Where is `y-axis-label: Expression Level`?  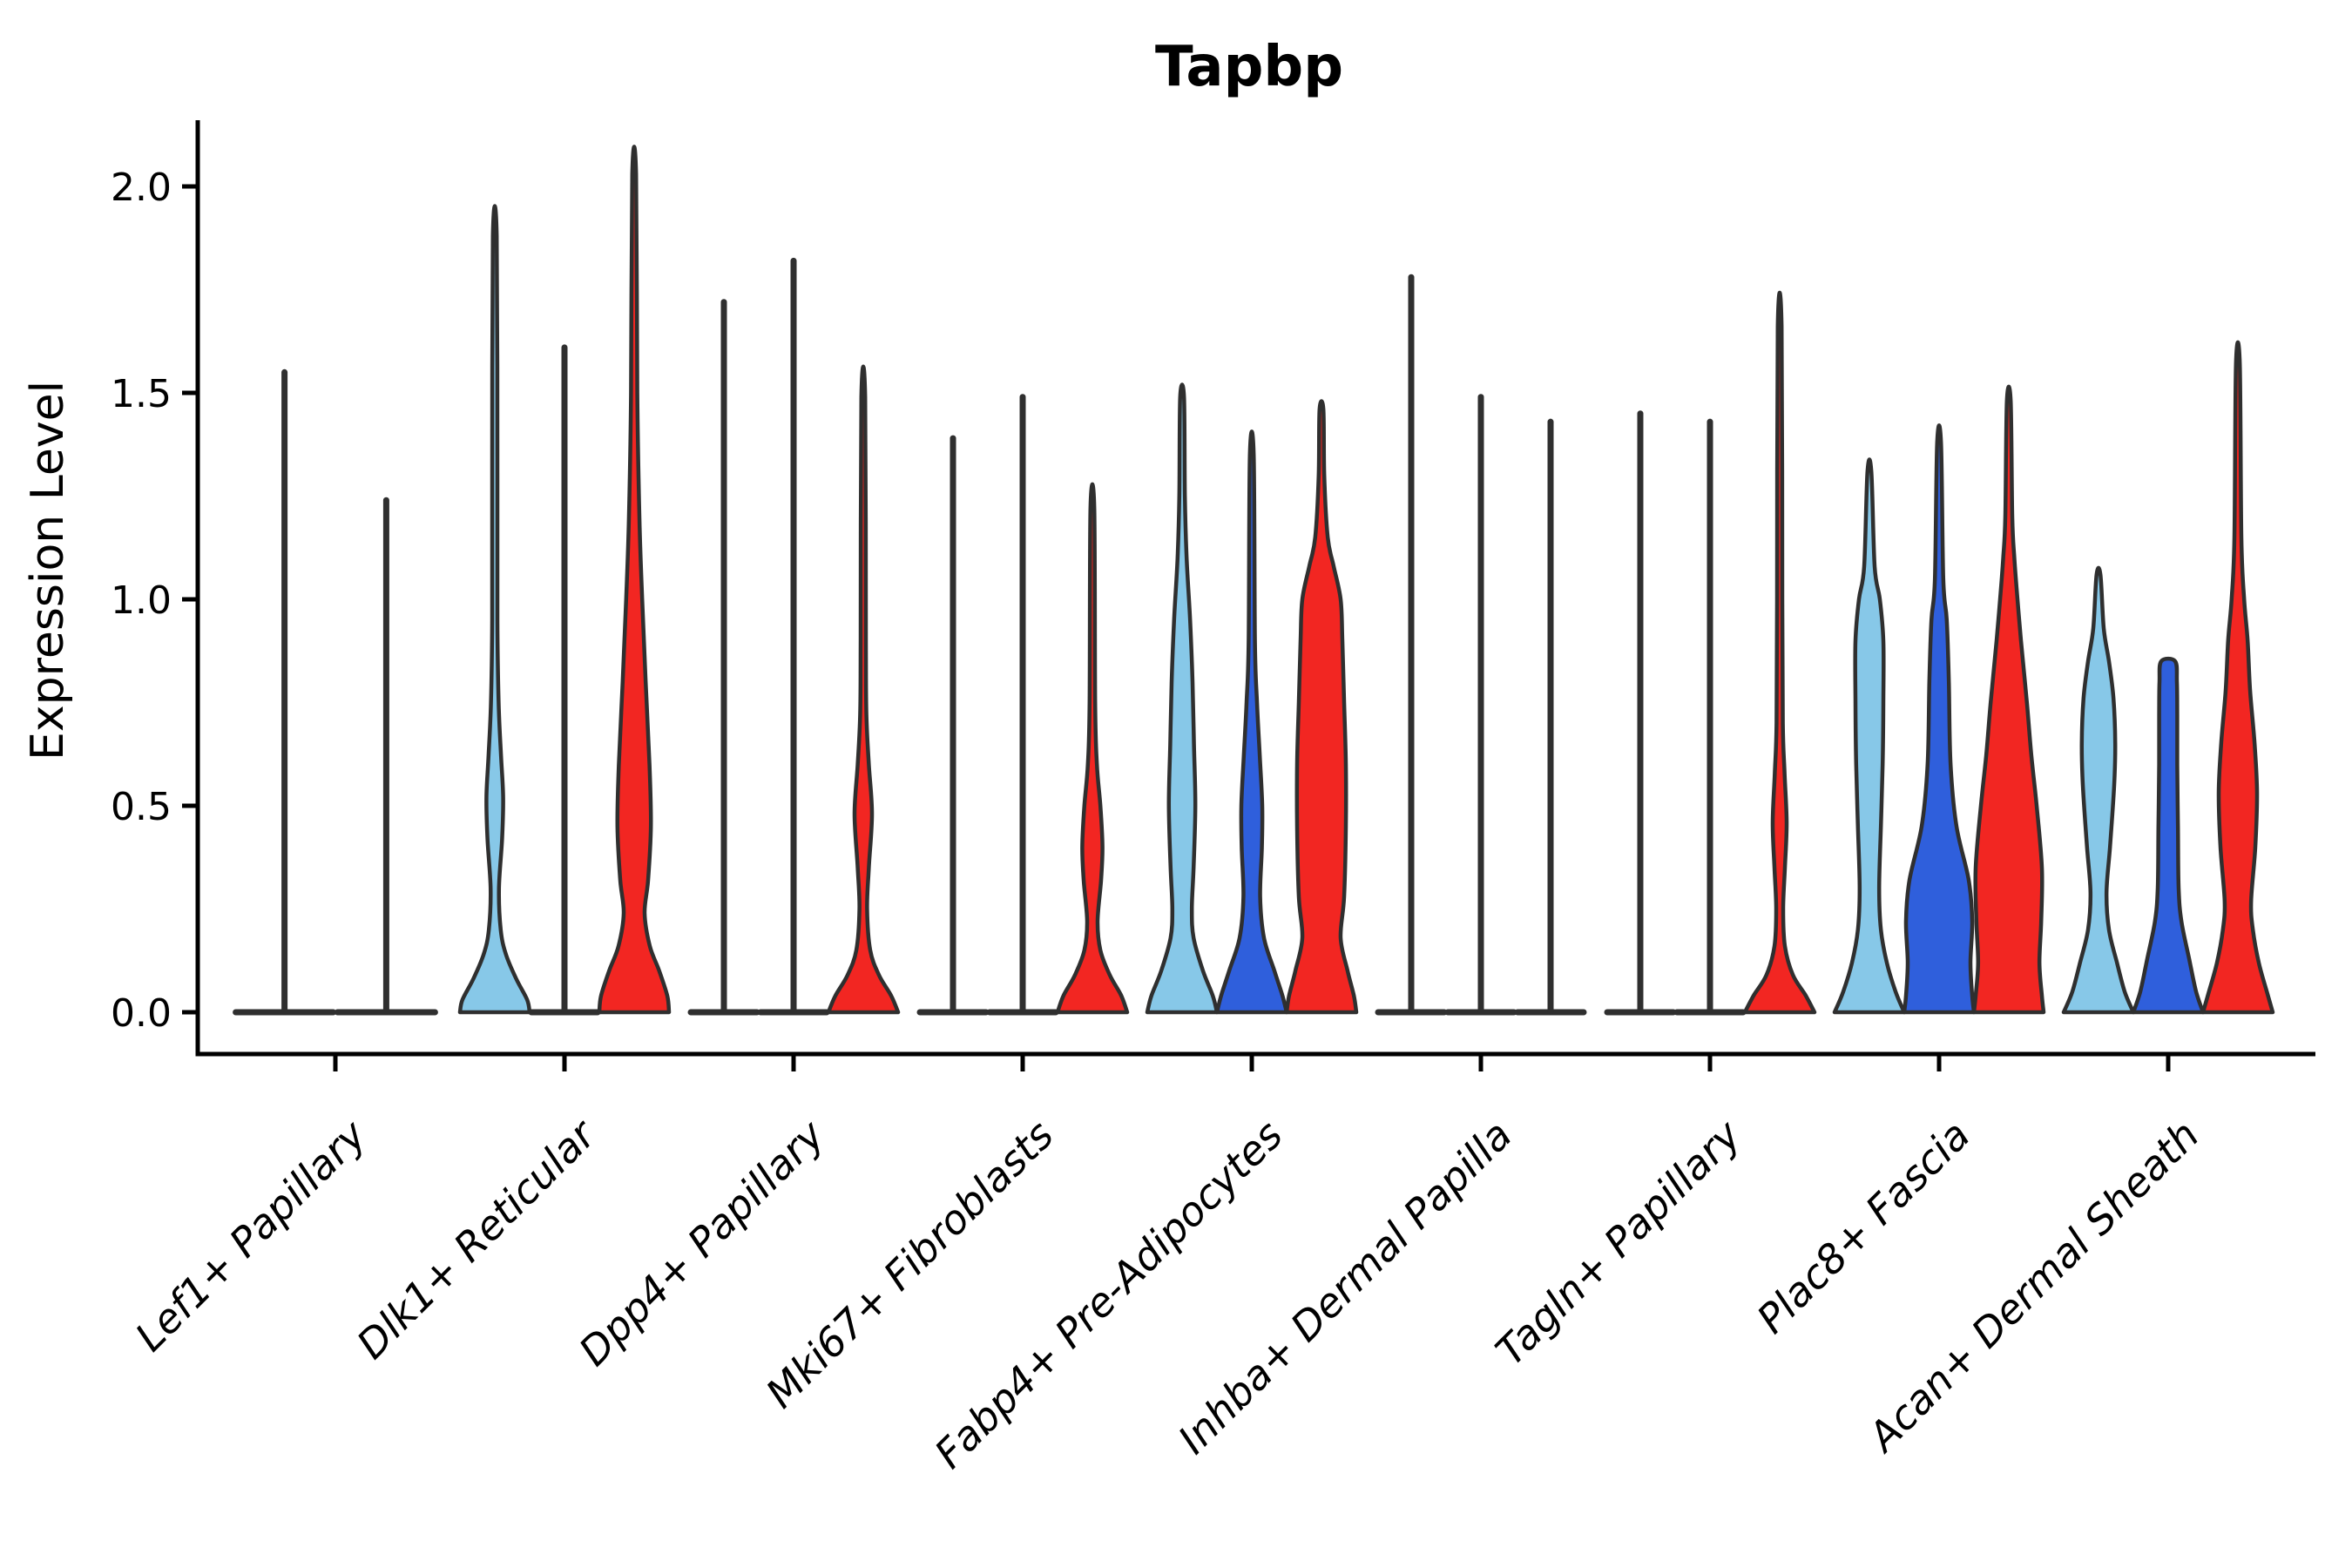 y-axis-label: Expression Level is located at coordinates (48, 570).